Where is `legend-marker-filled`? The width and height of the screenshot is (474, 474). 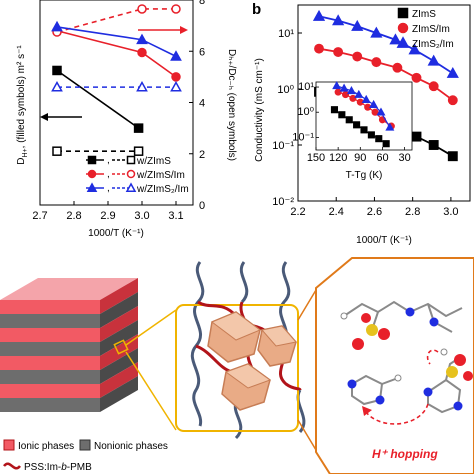 legend-marker-filled is located at coordinates (92, 160).